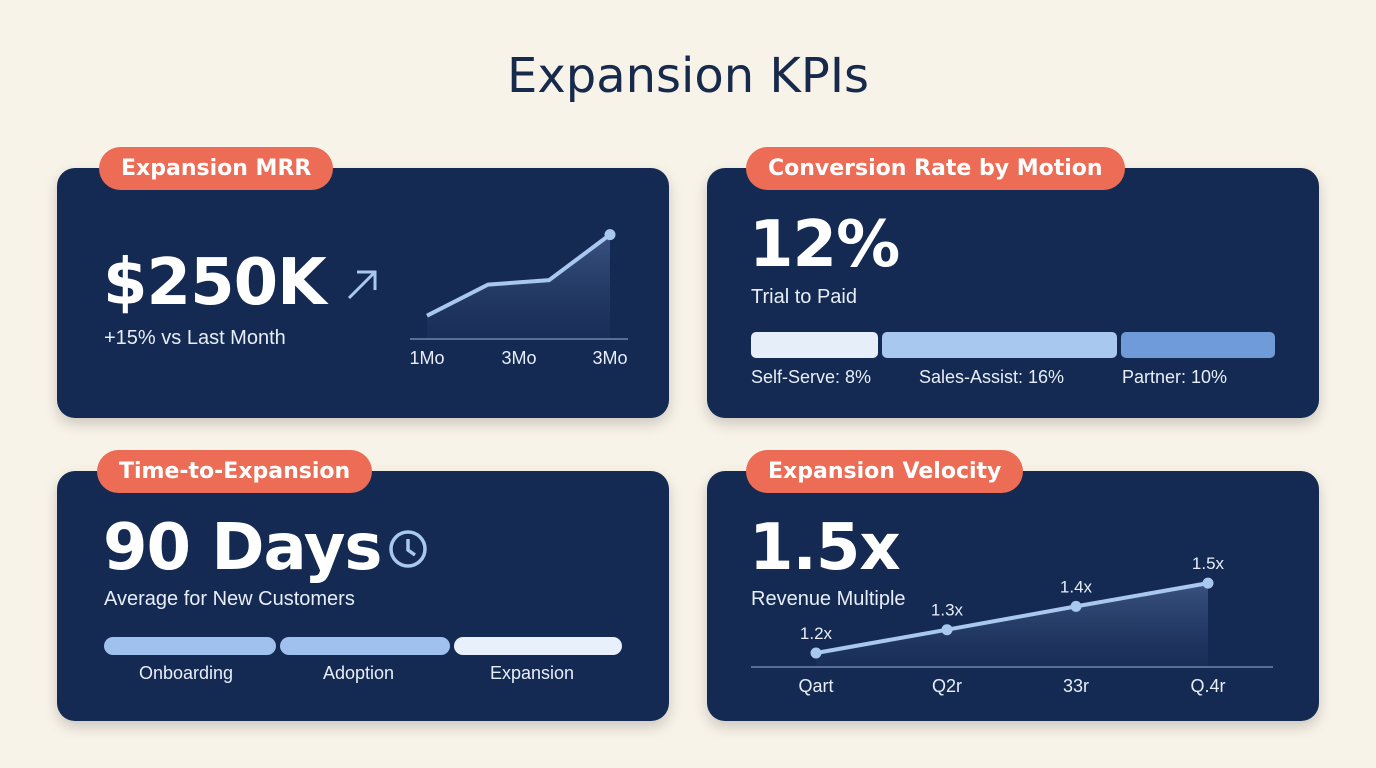 This screenshot has width=1376, height=768. I want to click on mrr-end-point, so click(610, 235).